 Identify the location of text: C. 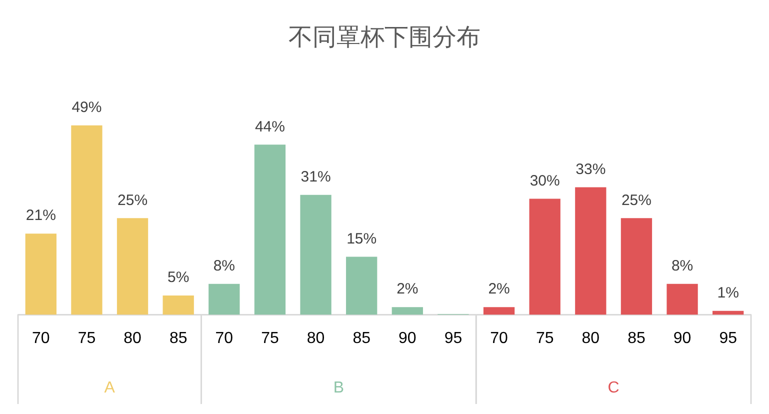
(614, 387).